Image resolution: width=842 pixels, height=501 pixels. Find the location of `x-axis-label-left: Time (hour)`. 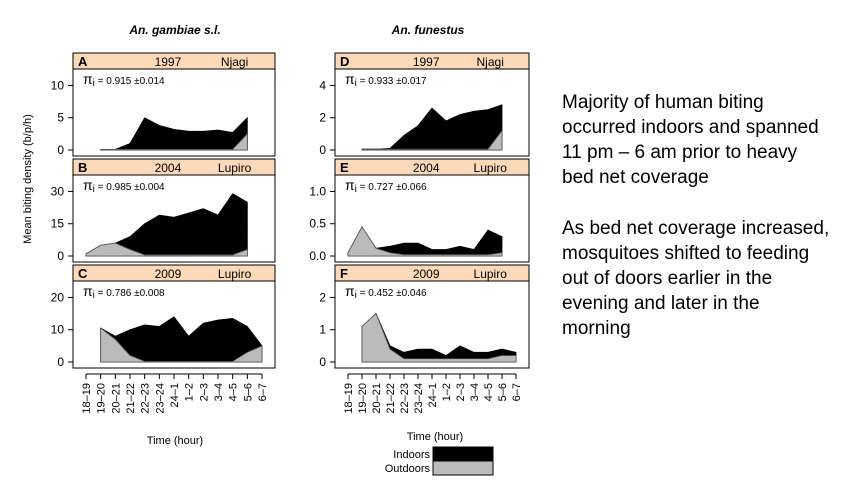

x-axis-label-left: Time (hour) is located at coordinates (175, 441).